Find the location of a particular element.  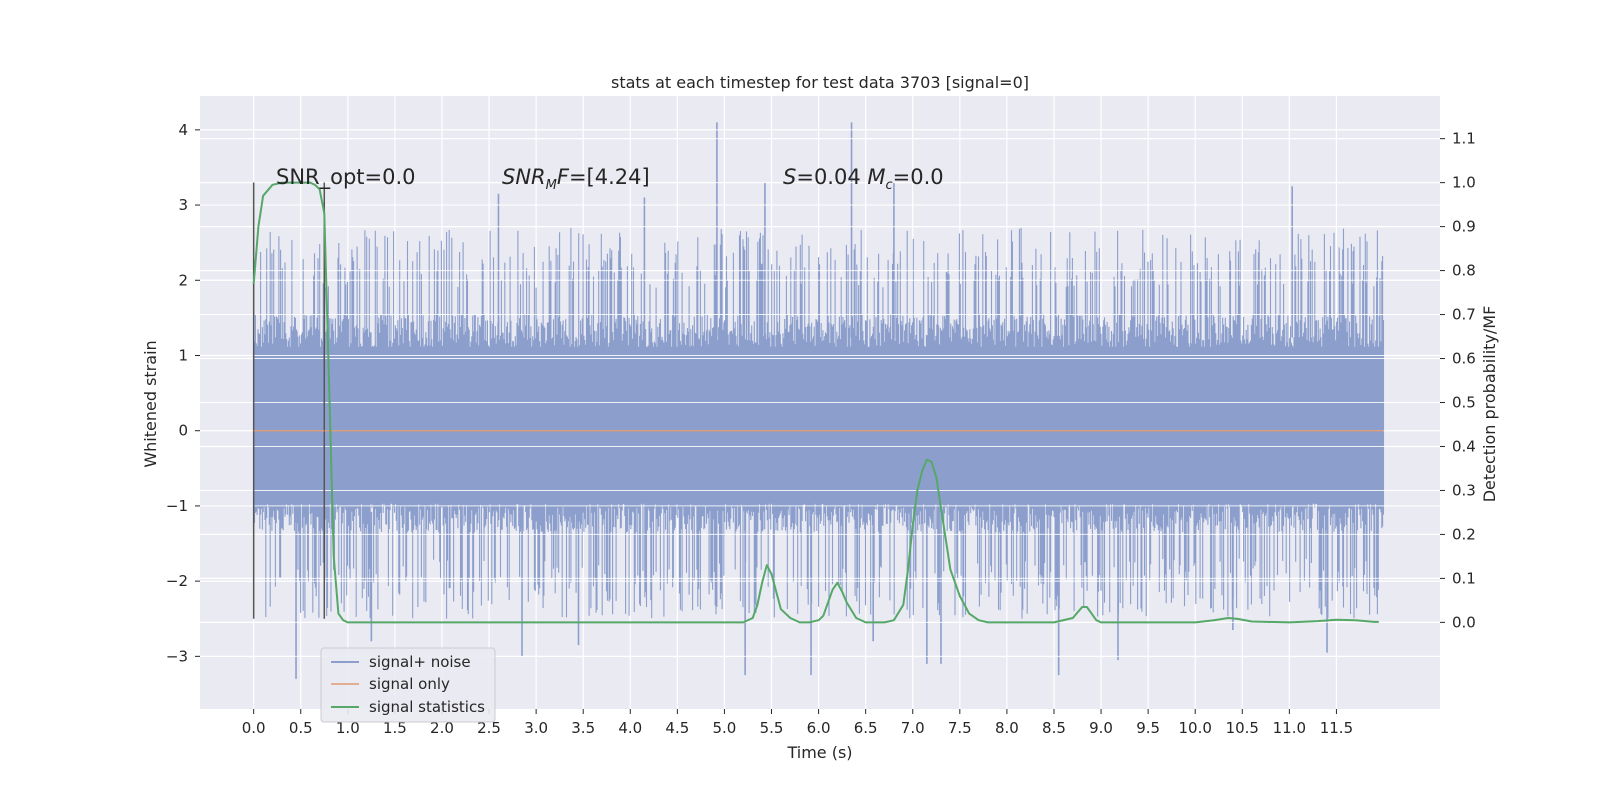

x-tick-label: 10.5 is located at coordinates (1242, 728).